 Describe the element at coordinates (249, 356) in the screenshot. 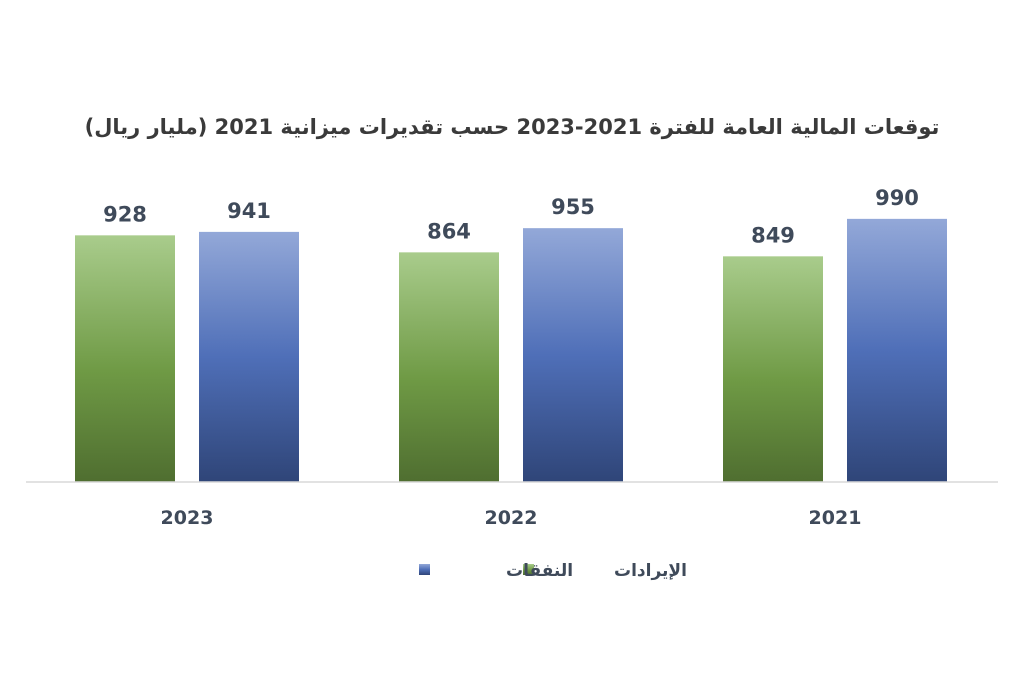

I see `bar-expenditure-2023` at that location.